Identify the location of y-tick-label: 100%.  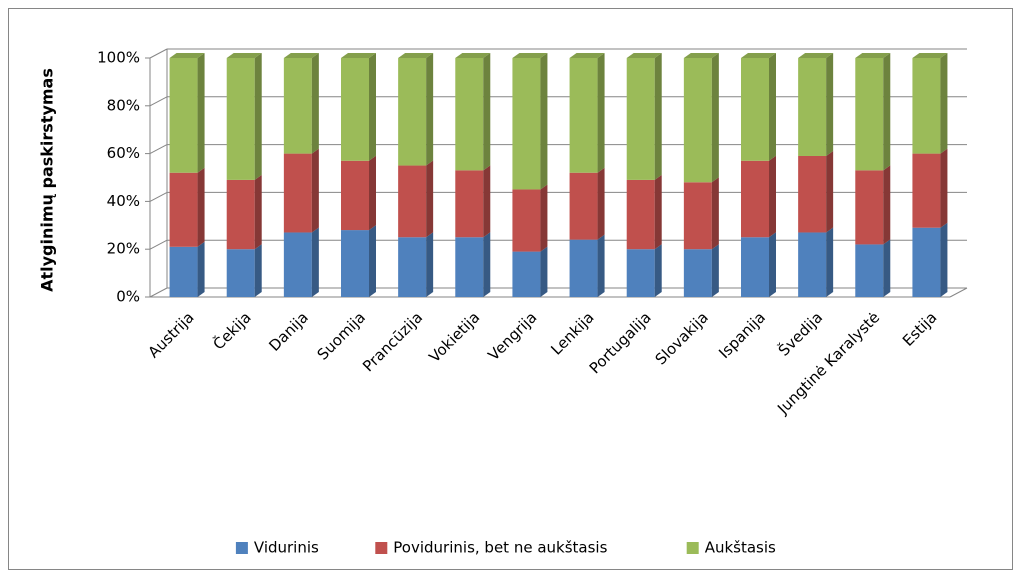
(118, 58).